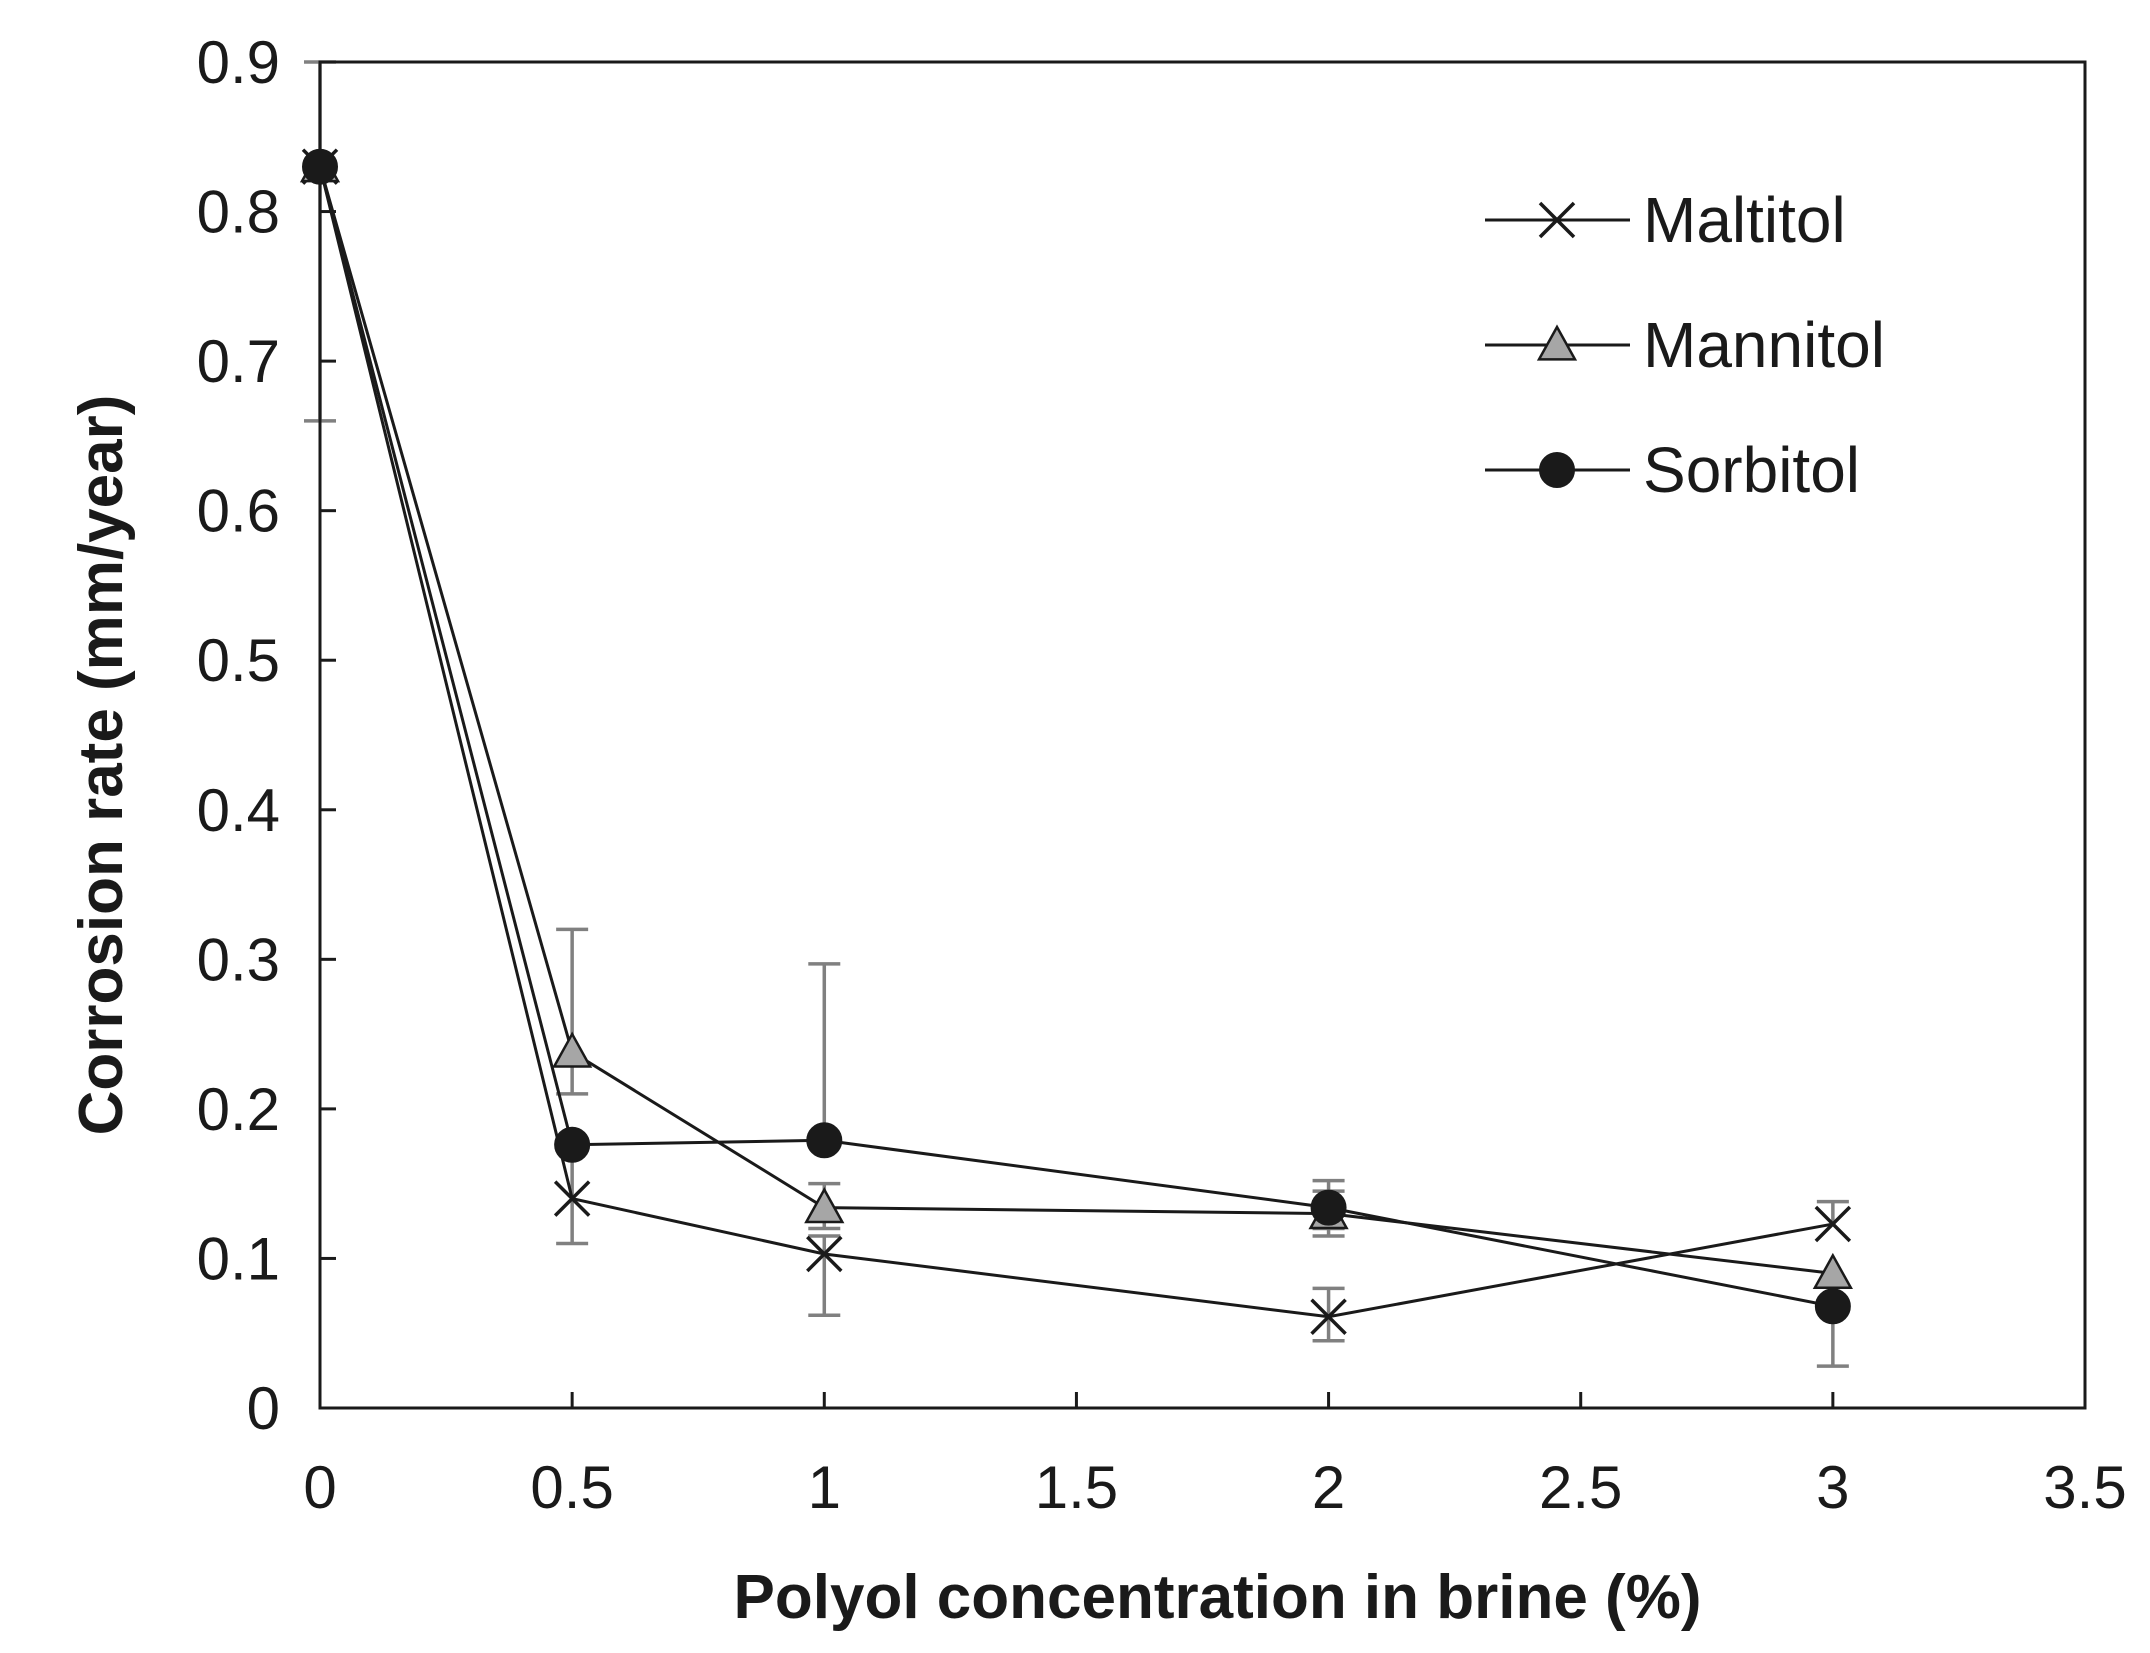 This screenshot has width=2150, height=1653. What do you see at coordinates (1751, 470) in the screenshot?
I see `legend-label: Sorbitol` at bounding box center [1751, 470].